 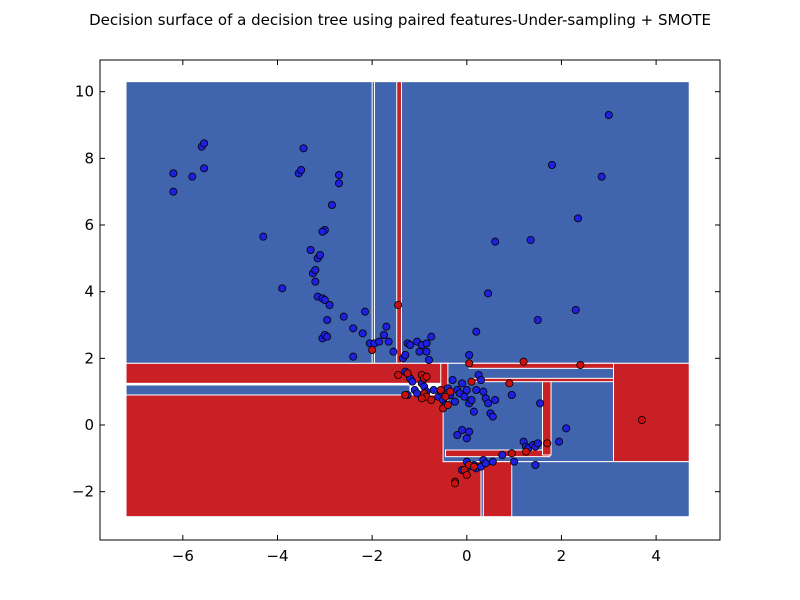 What do you see at coordinates (83, 492) in the screenshot?
I see `y-tick-label: −2` at bounding box center [83, 492].